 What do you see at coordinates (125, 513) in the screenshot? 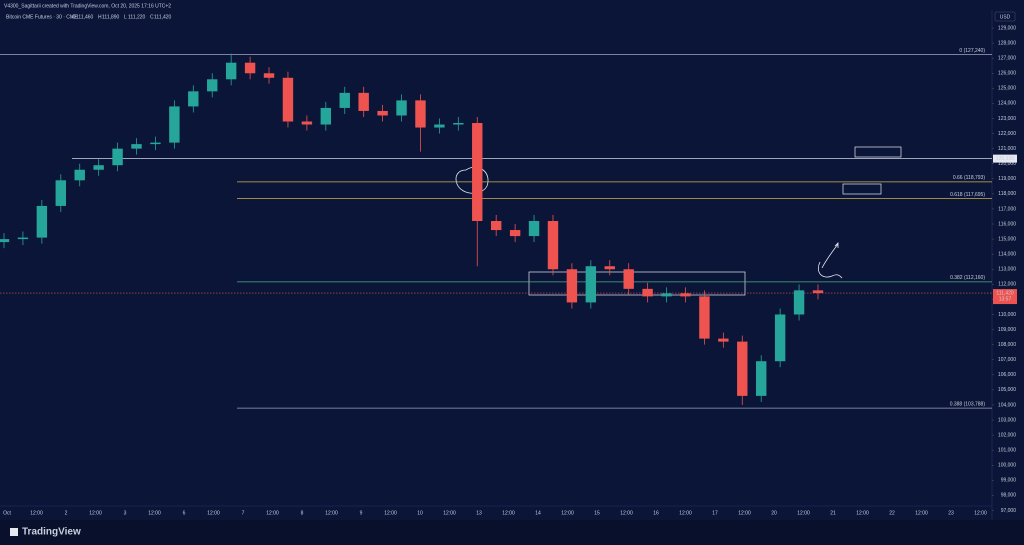
I see `x-tick-label: 3` at bounding box center [125, 513].